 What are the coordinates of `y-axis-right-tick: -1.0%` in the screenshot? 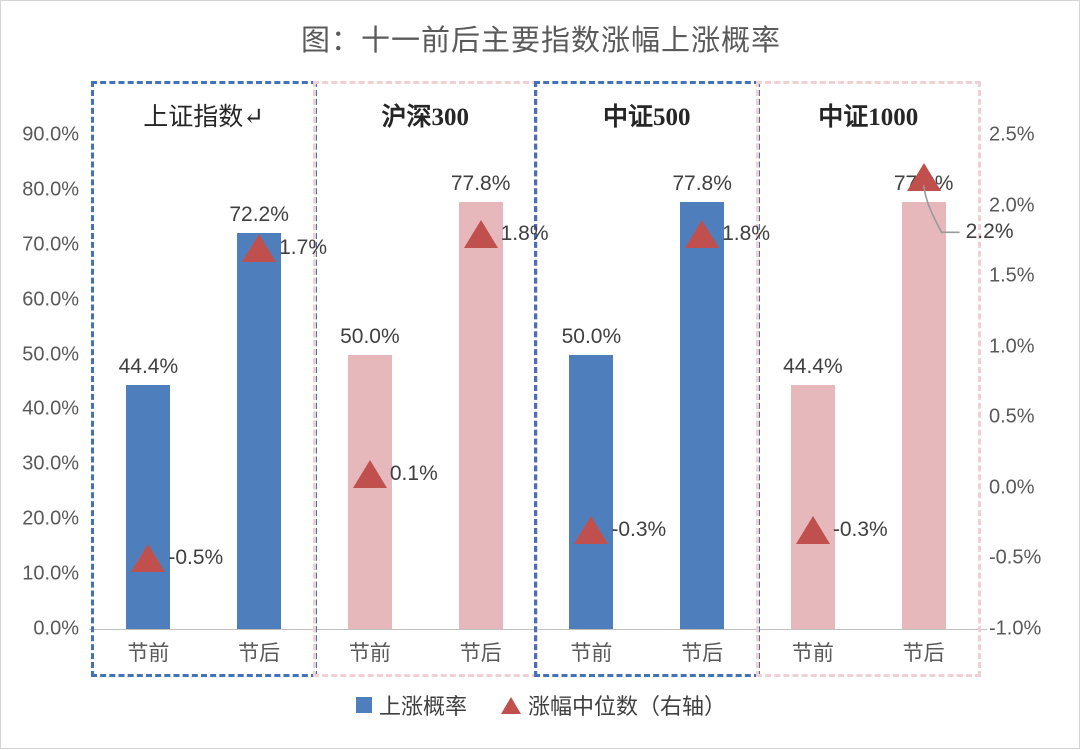 It's located at (1015, 628).